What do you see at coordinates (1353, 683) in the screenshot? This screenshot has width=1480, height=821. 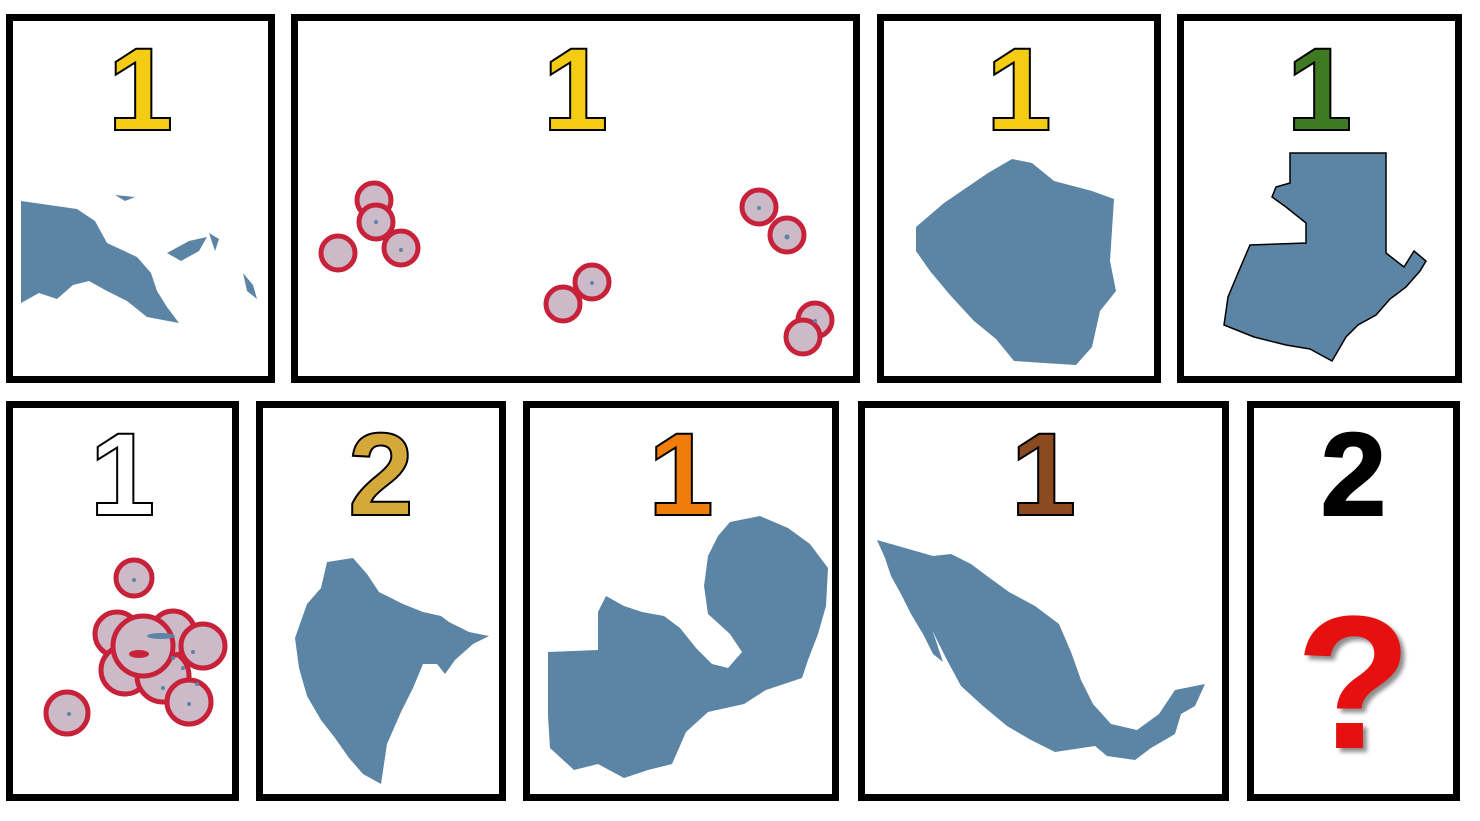 I see `question-mark-icon: ?` at bounding box center [1353, 683].